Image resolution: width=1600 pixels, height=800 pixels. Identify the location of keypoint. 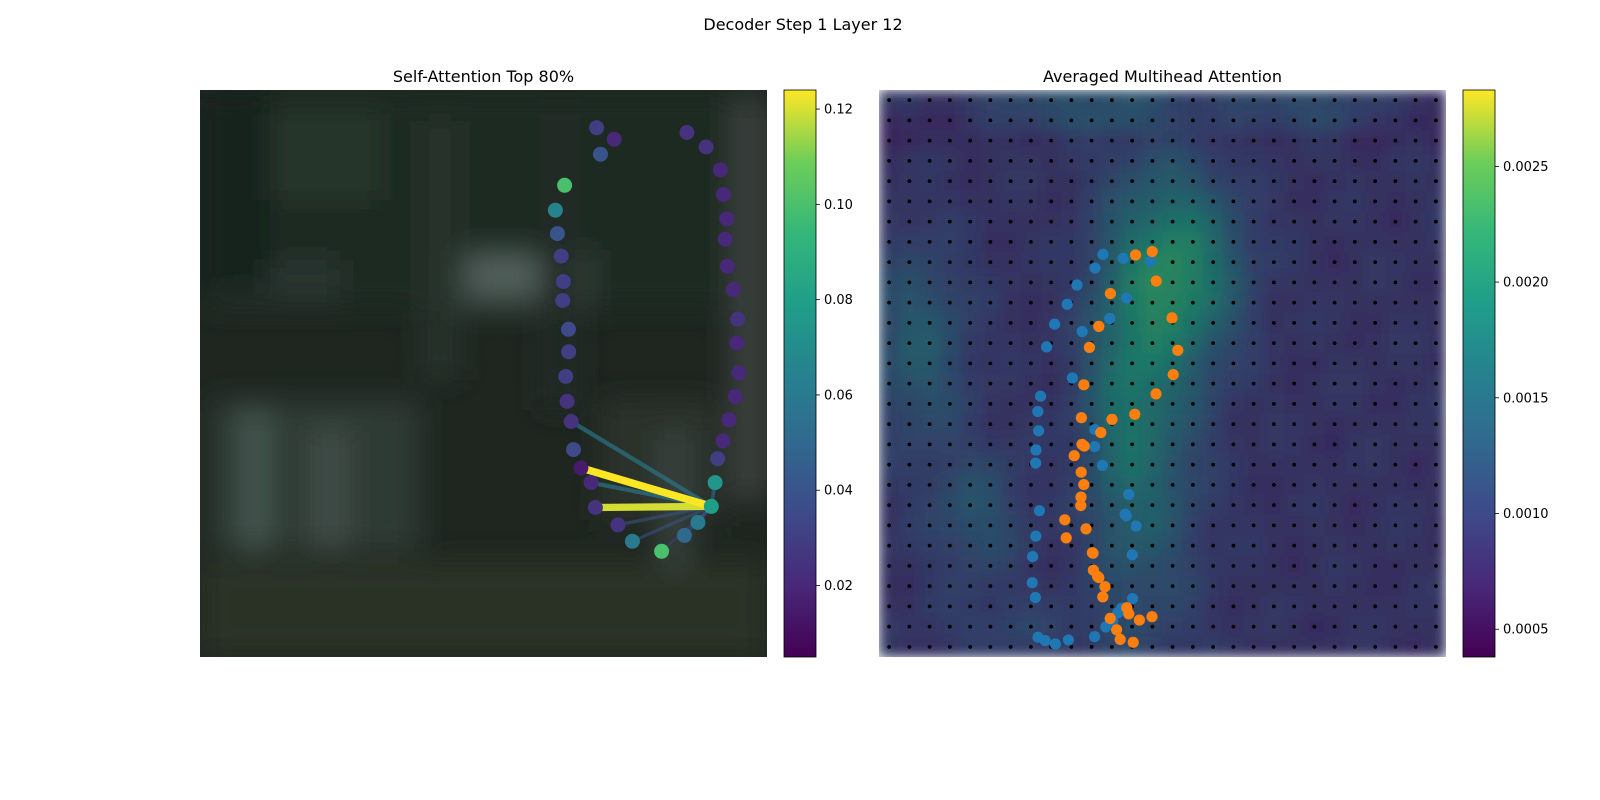
(573, 450).